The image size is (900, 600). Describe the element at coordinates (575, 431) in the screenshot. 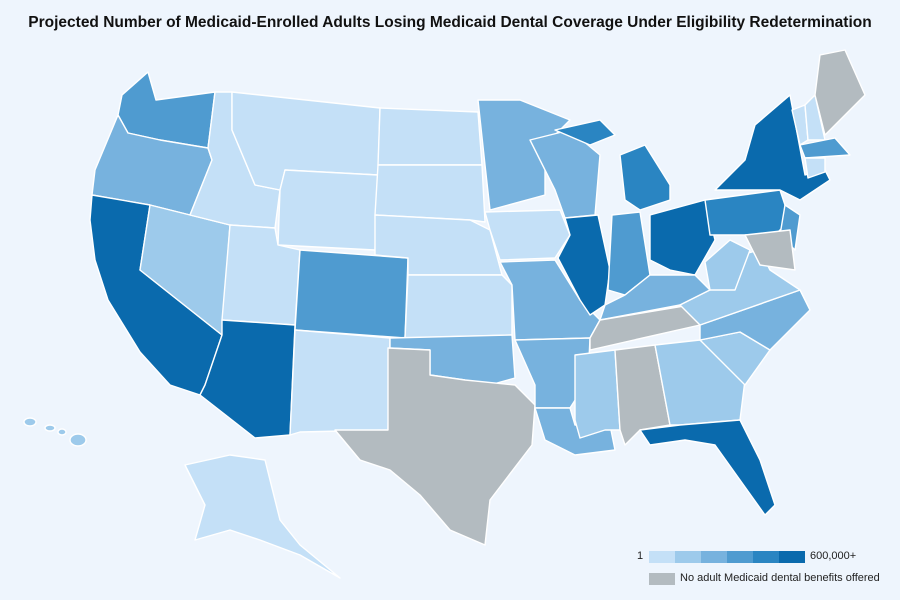

I see `state-LA` at that location.